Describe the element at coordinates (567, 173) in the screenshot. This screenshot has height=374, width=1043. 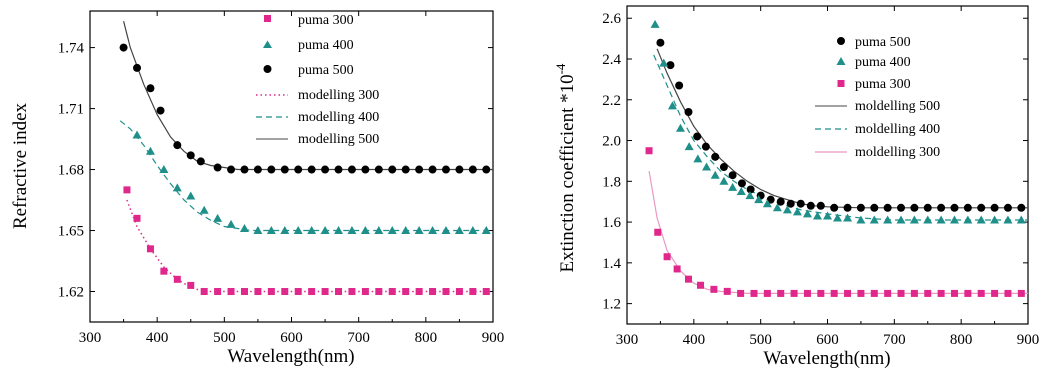
I see `y-axis-title-text: Extinction coefficient *10` at that location.